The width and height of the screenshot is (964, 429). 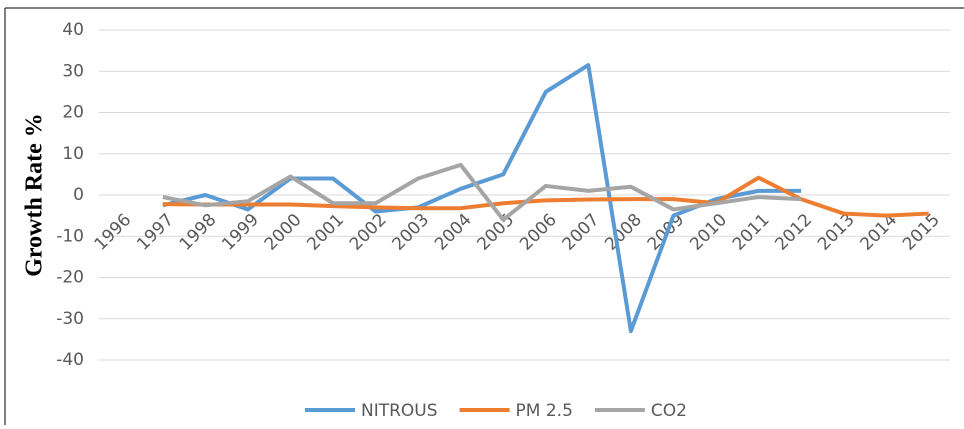 I want to click on x-tick-label: 2007, so click(x=581, y=232).